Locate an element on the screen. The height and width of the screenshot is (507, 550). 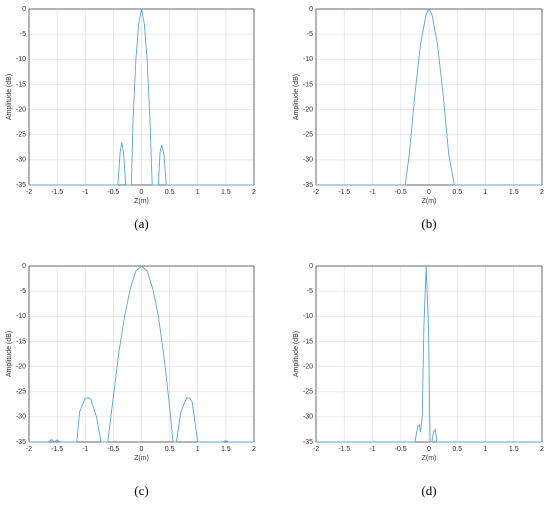
caption: (a) is located at coordinates (141, 223).